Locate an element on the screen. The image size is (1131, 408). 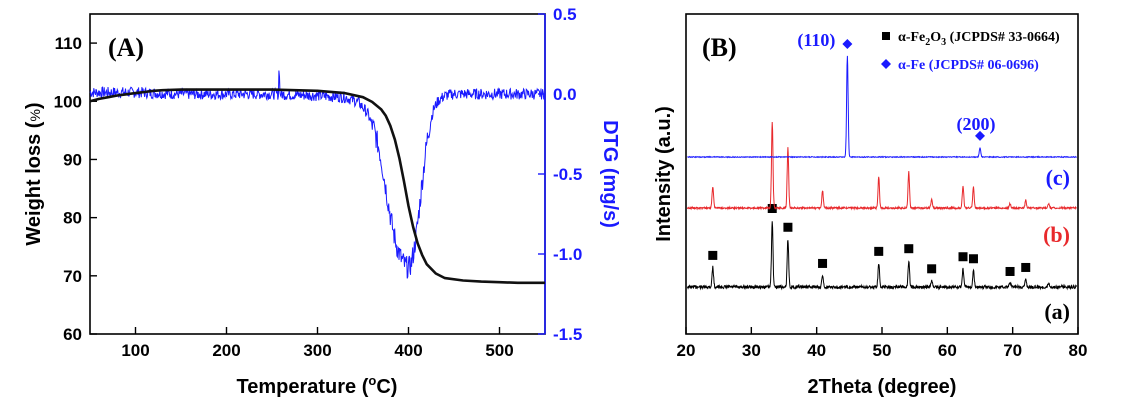
panel-b-xtick-label: 30 is located at coordinates (751, 350).